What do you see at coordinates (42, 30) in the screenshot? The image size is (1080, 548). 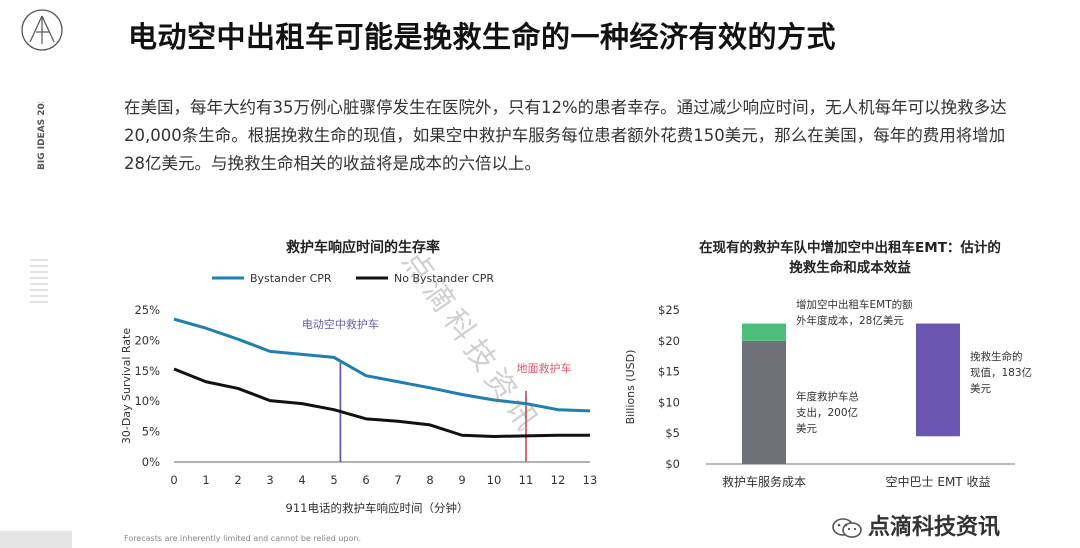 I see `brand-logo-icon` at bounding box center [42, 30].